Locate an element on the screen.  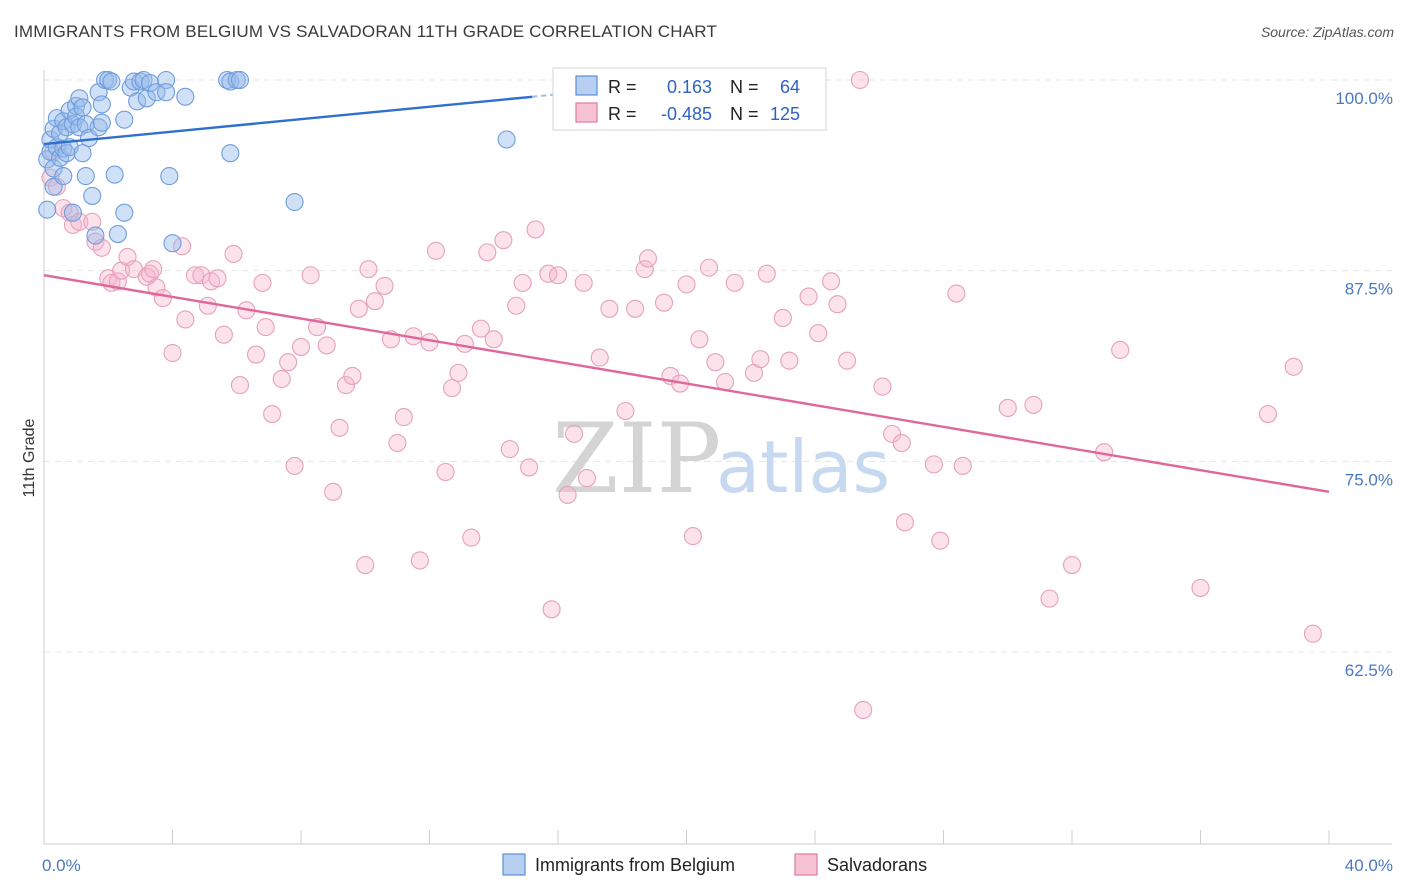
watermark-zip: ZIP is located at coordinates (636, 459).